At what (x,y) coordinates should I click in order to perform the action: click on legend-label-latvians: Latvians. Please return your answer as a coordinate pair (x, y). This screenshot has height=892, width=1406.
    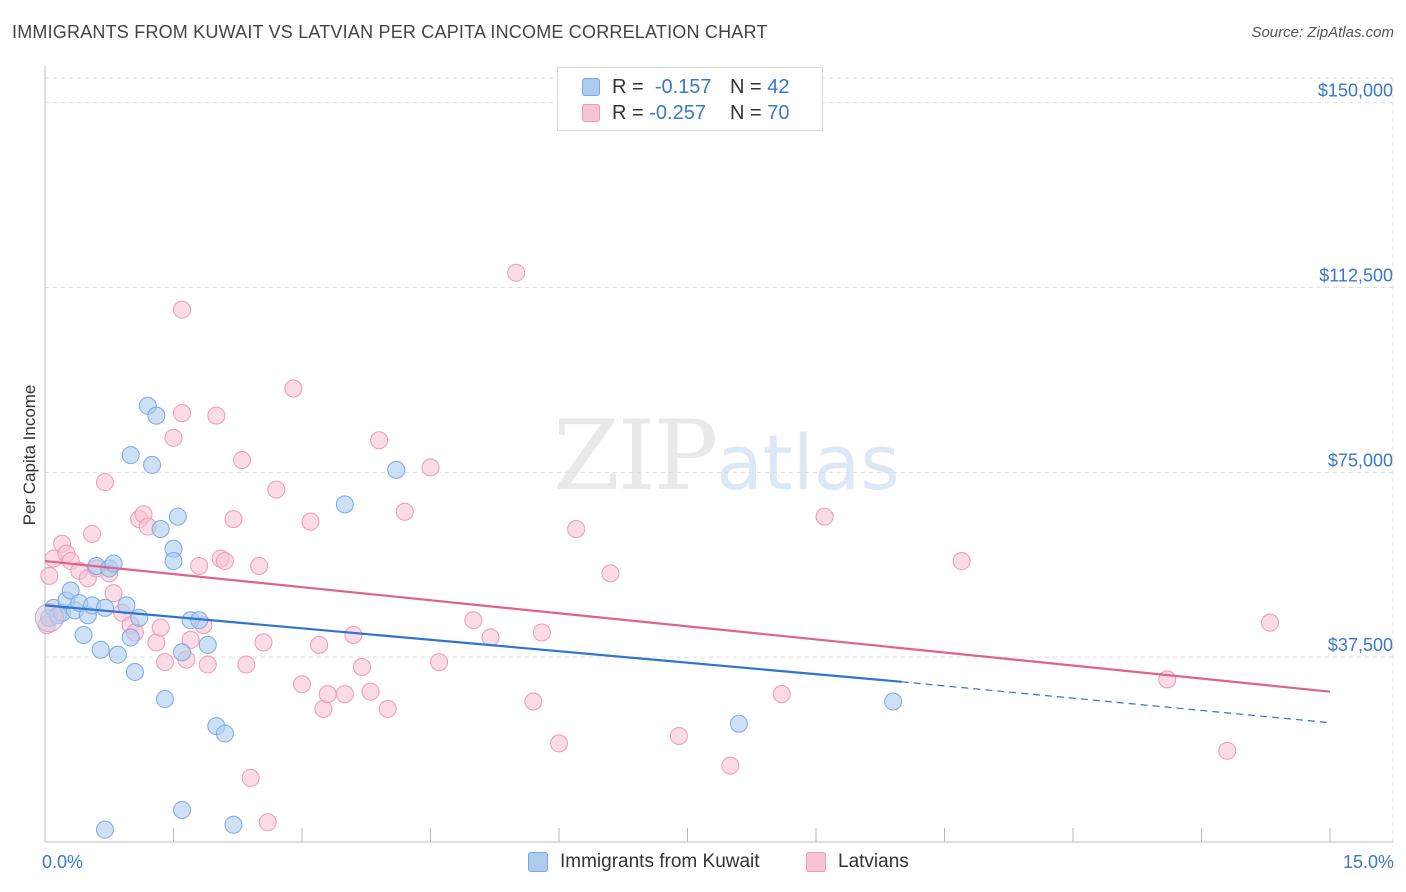
    Looking at the image, I should click on (873, 861).